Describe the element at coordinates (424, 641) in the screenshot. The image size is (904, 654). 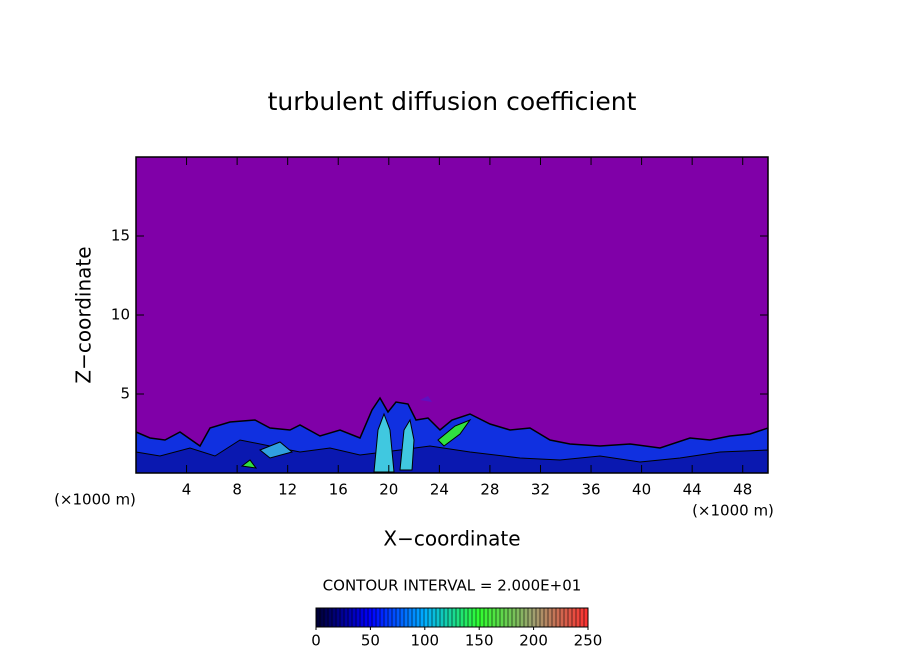
I see `colorbar-tick-label: 100` at that location.